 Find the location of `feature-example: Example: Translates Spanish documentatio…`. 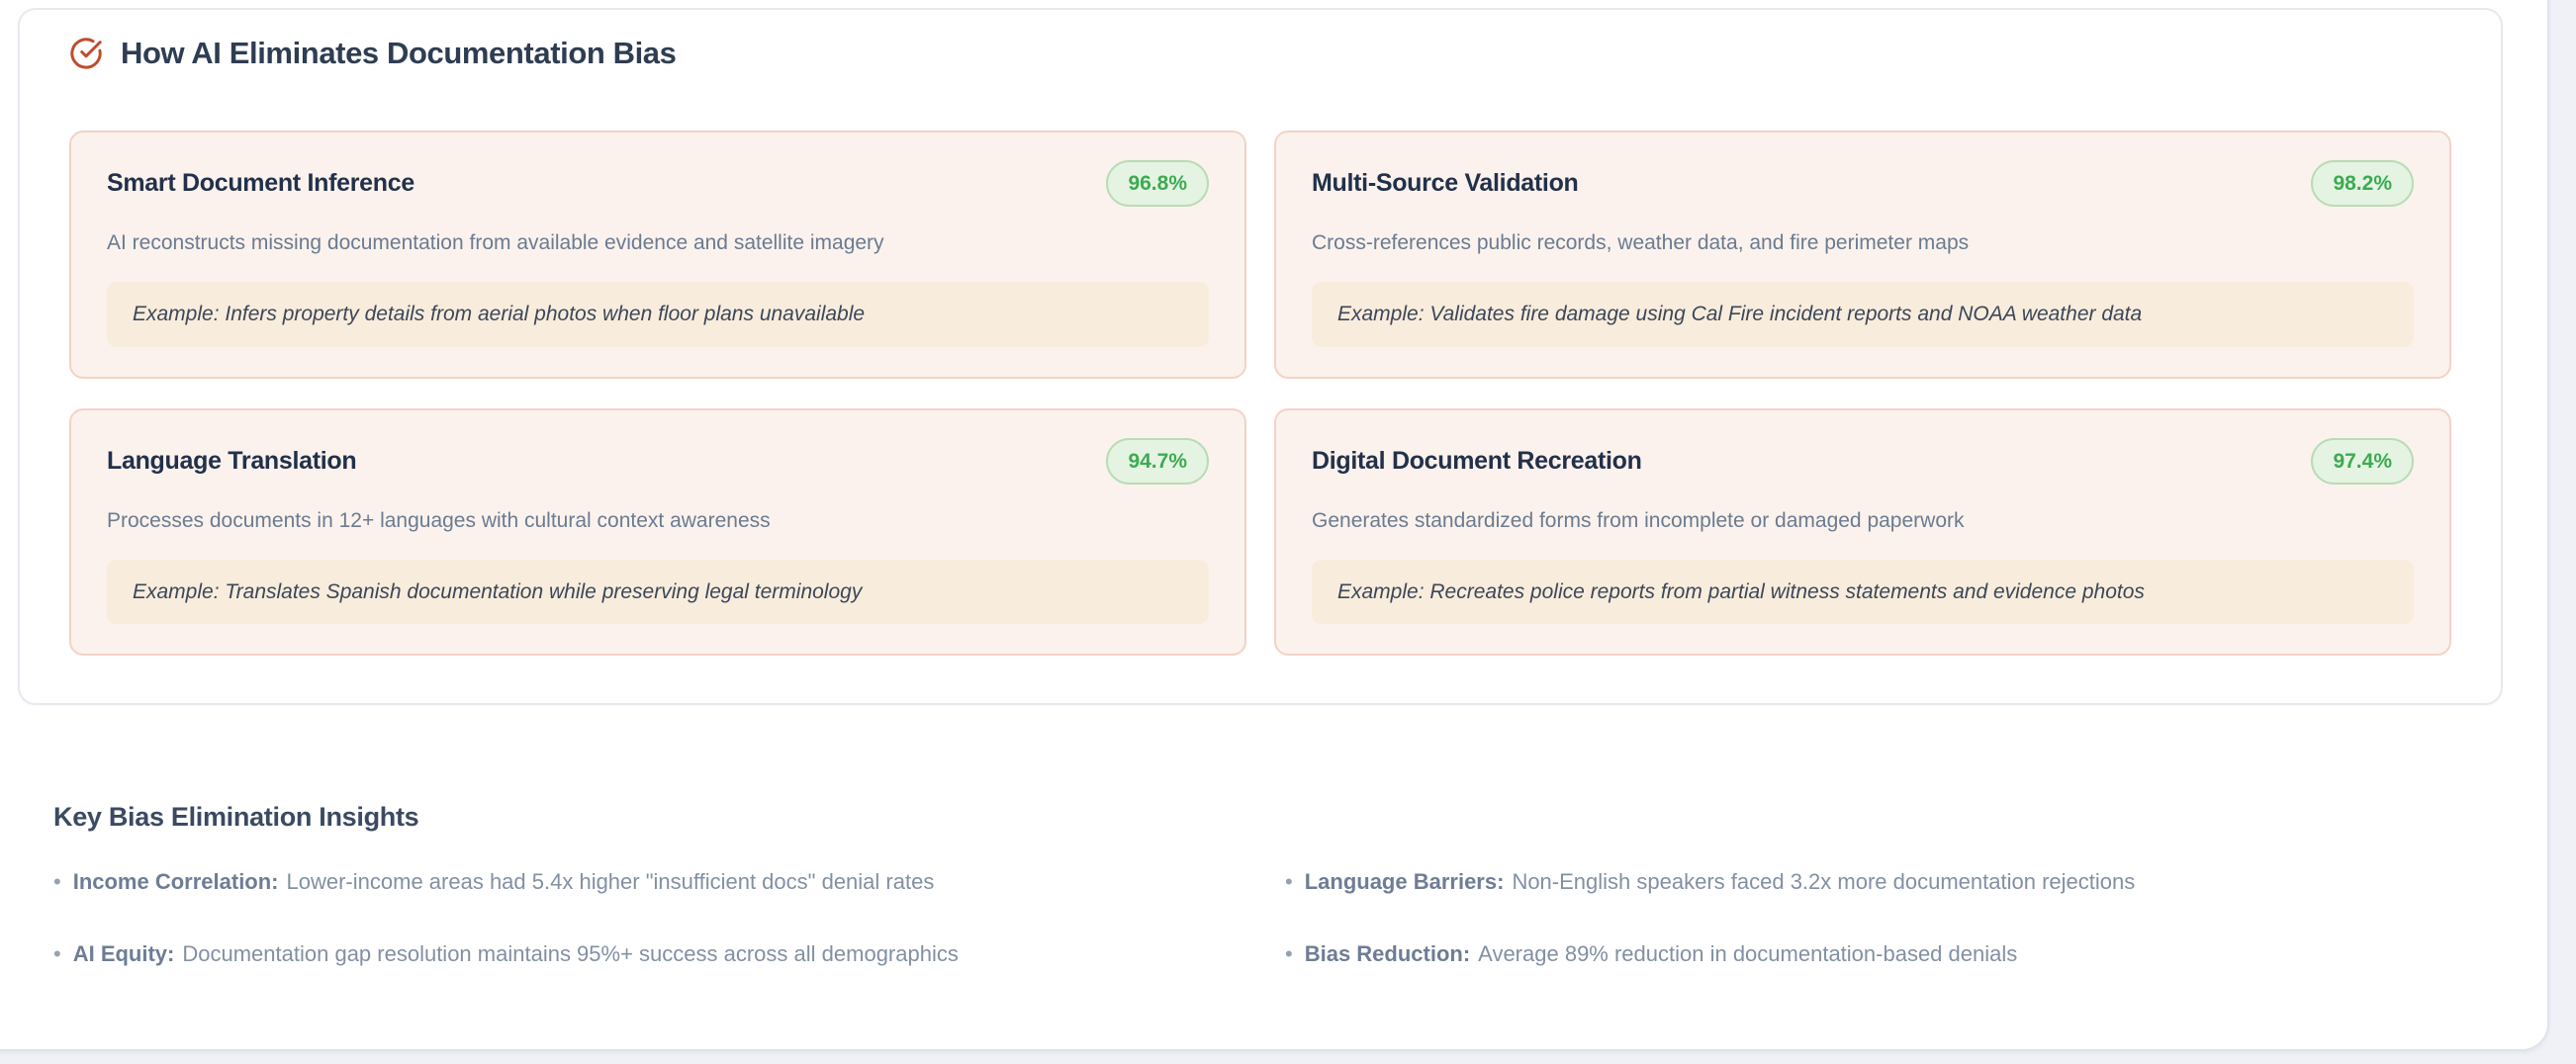

feature-example: Example: Translates Spanish documentatio… is located at coordinates (658, 592).